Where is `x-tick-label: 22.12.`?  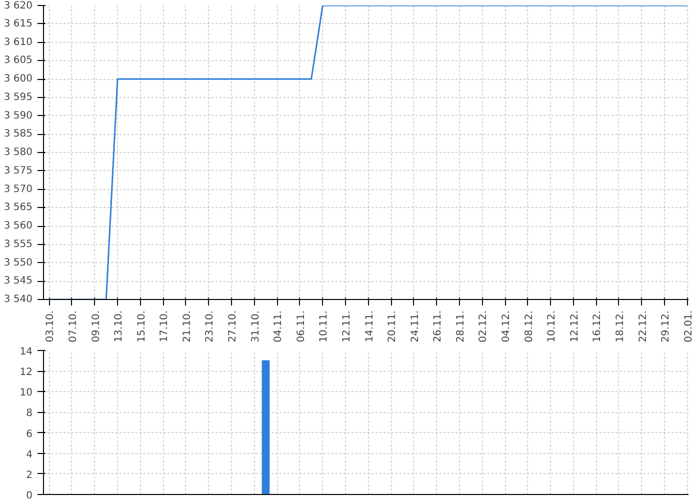
x-tick-label: 22.12. is located at coordinates (643, 326).